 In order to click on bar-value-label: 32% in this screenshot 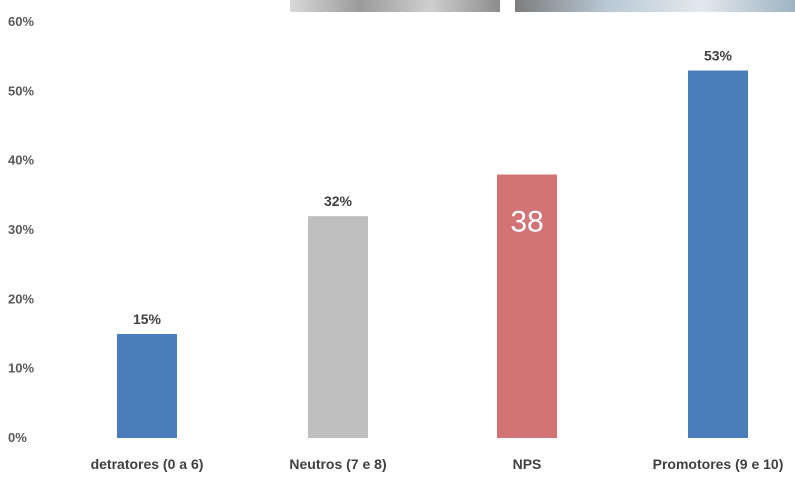, I will do `click(338, 201)`.